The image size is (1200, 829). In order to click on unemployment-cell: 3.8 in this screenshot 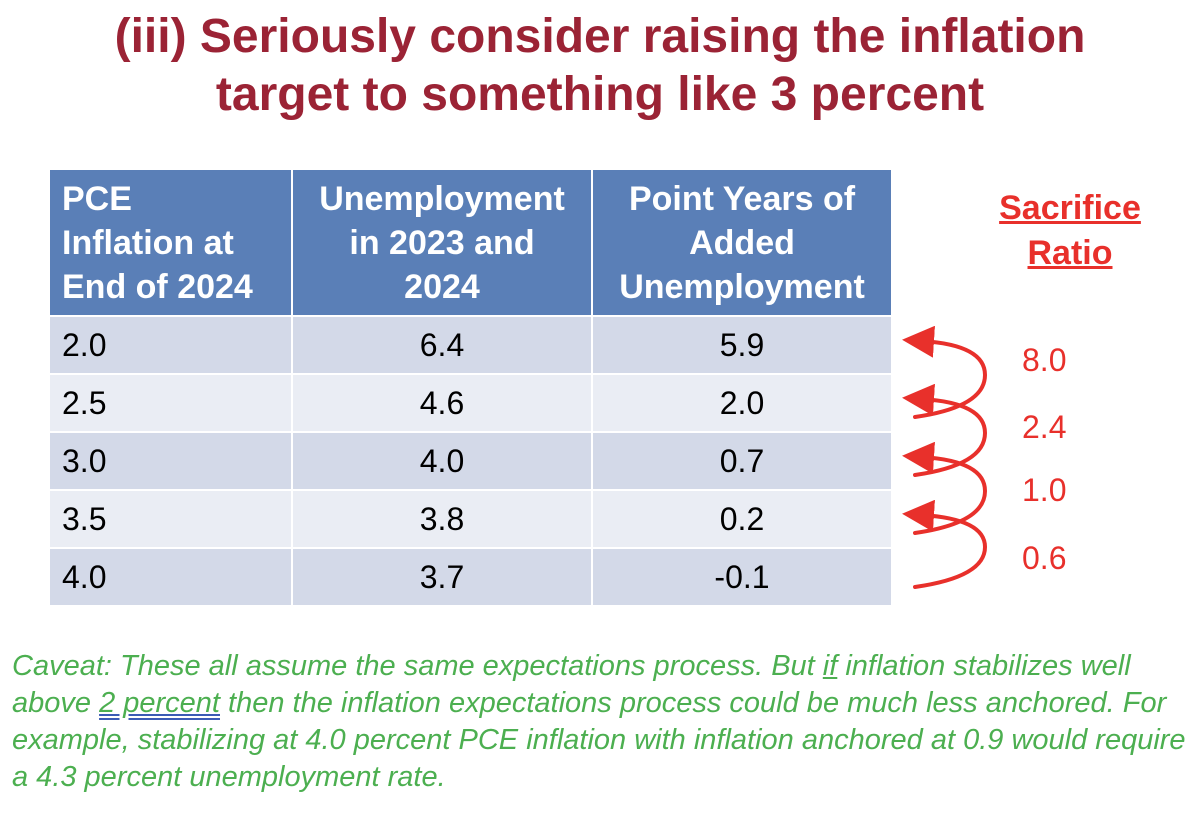, I will do `click(442, 518)`.